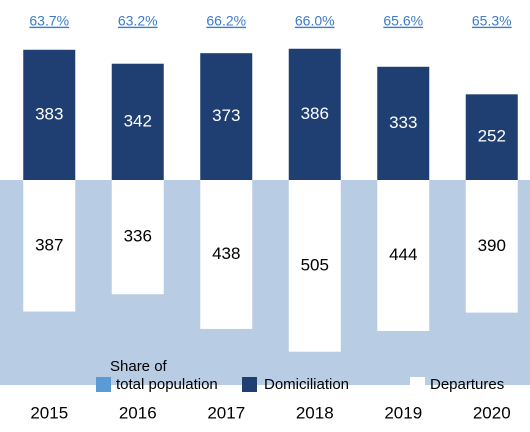 The width and height of the screenshot is (530, 432). Describe the element at coordinates (403, 412) in the screenshot. I see `x-tick-label: 2019` at that location.